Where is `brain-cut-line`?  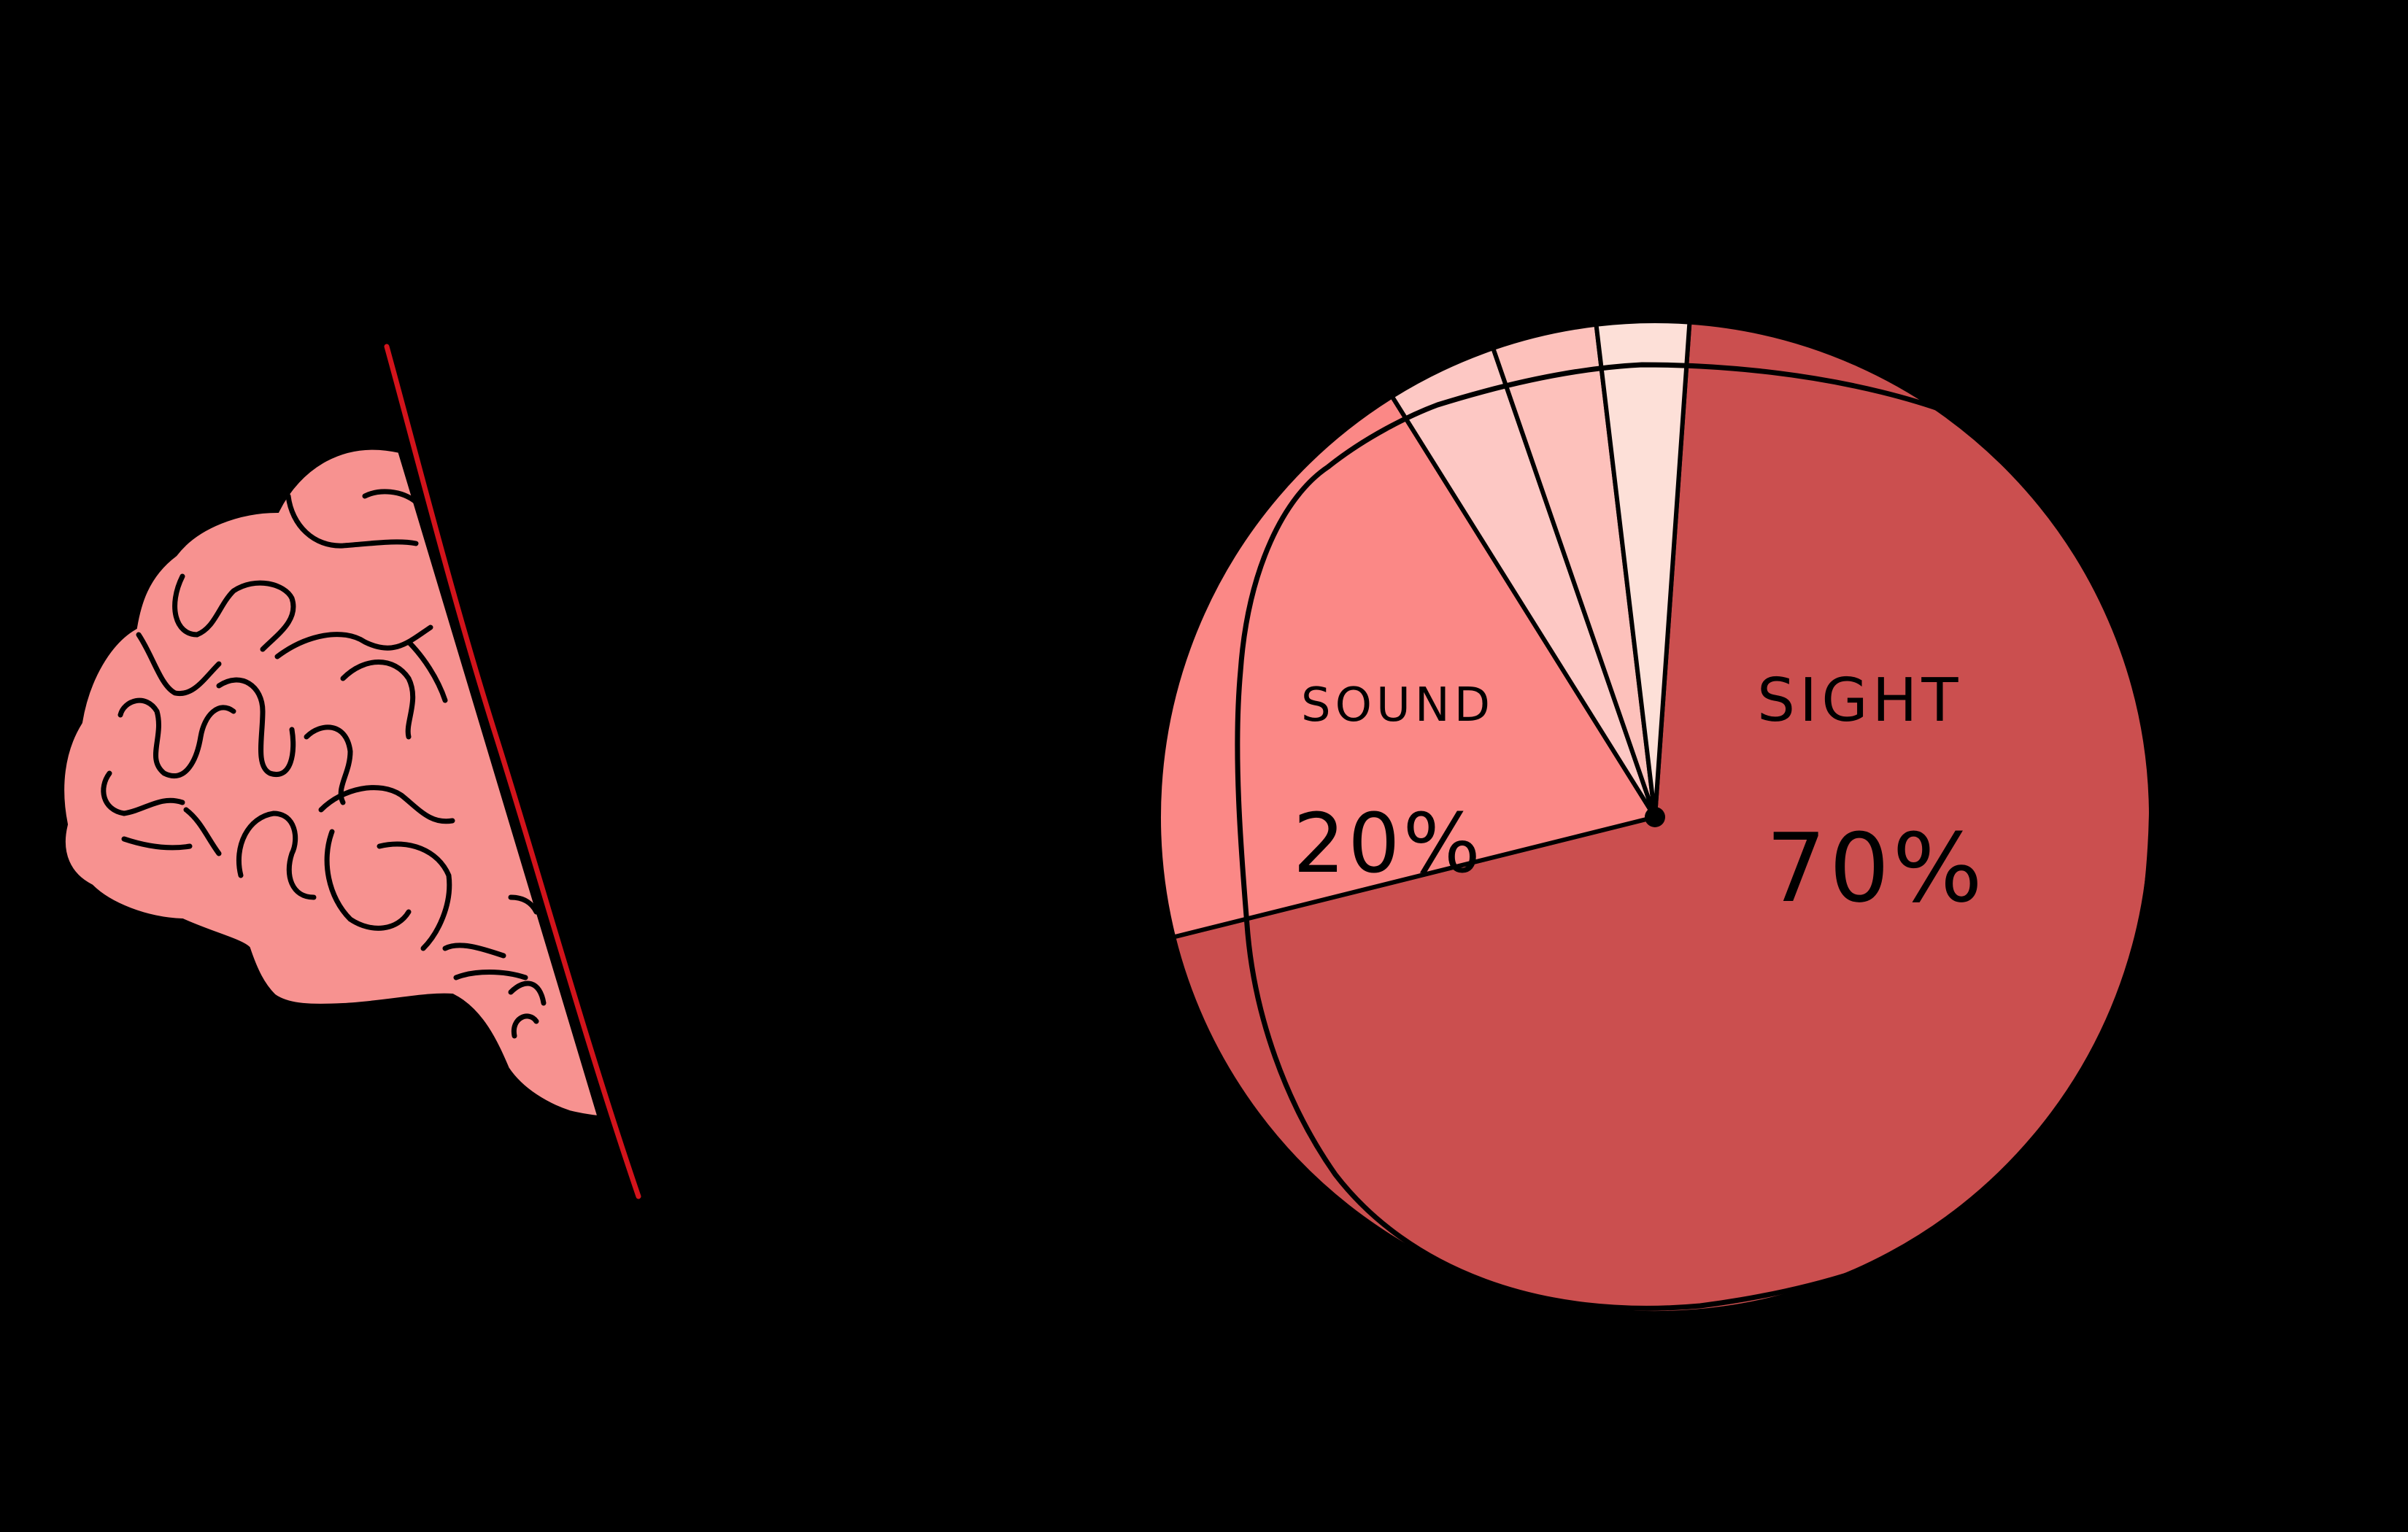 brain-cut-line is located at coordinates (512, 771).